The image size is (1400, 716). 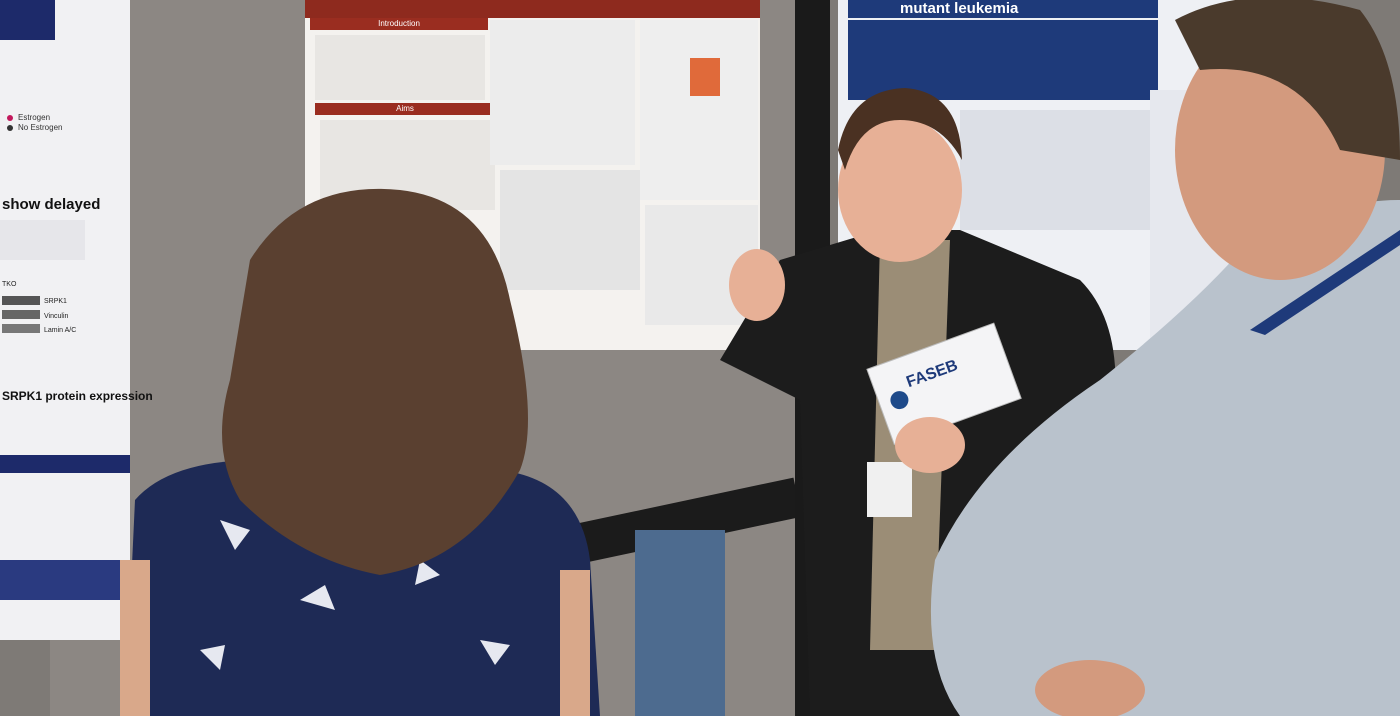 I want to click on face, so click(x=900, y=190).